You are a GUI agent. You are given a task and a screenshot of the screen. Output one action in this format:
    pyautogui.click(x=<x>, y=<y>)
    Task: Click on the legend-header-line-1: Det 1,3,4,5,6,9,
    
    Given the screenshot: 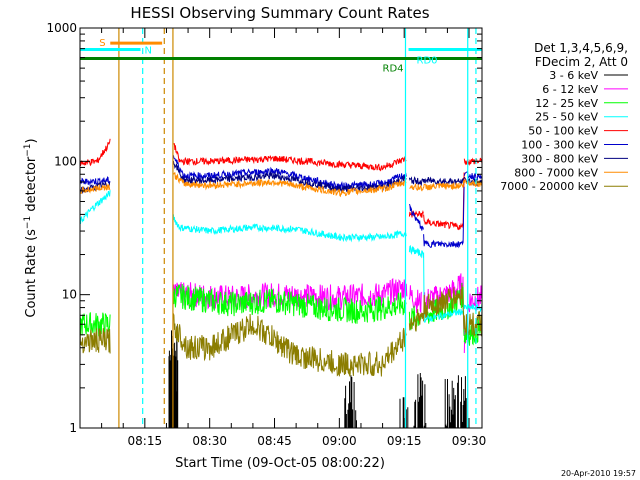 What is the action you would take?
    pyautogui.click(x=581, y=48)
    